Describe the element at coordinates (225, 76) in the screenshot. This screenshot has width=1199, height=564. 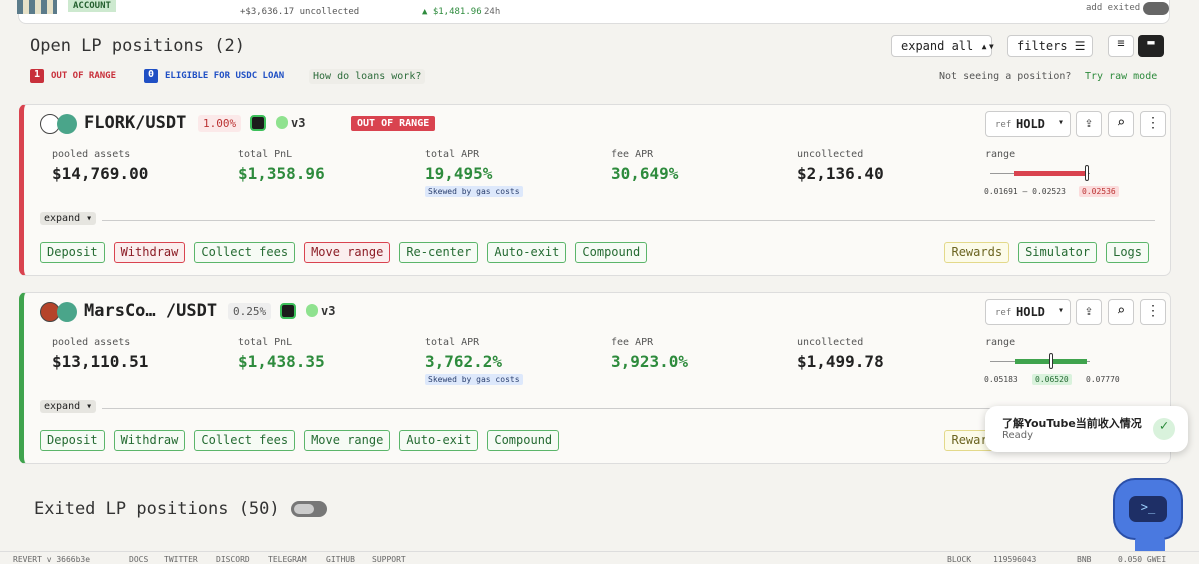
I see `badge-label: ELIGIBLE FOR USDC LOAN` at that location.